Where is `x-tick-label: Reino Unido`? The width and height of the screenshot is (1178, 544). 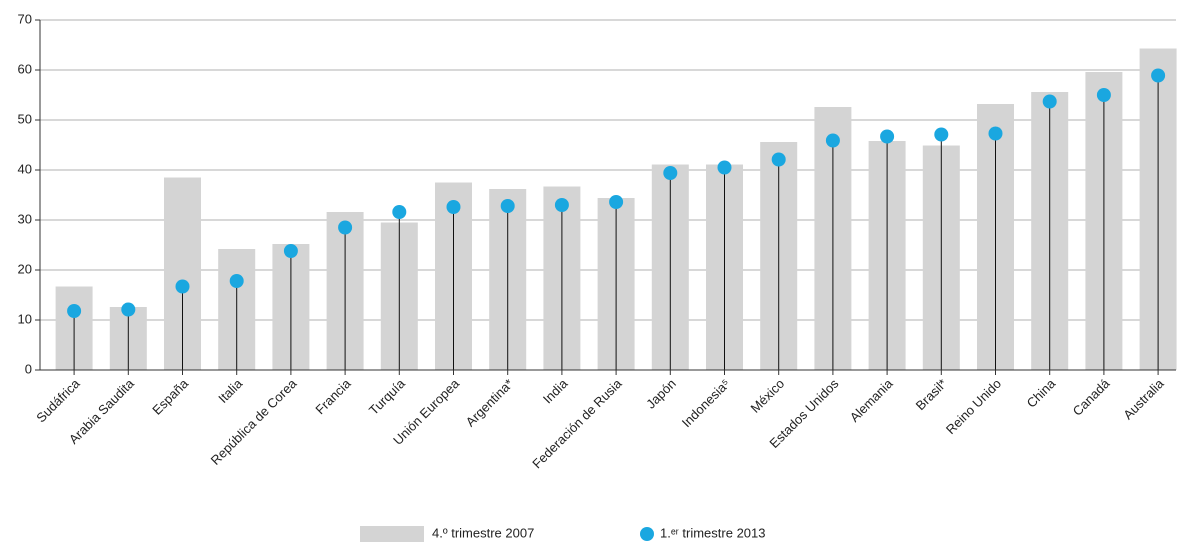 x-tick-label: Reino Unido is located at coordinates (973, 406).